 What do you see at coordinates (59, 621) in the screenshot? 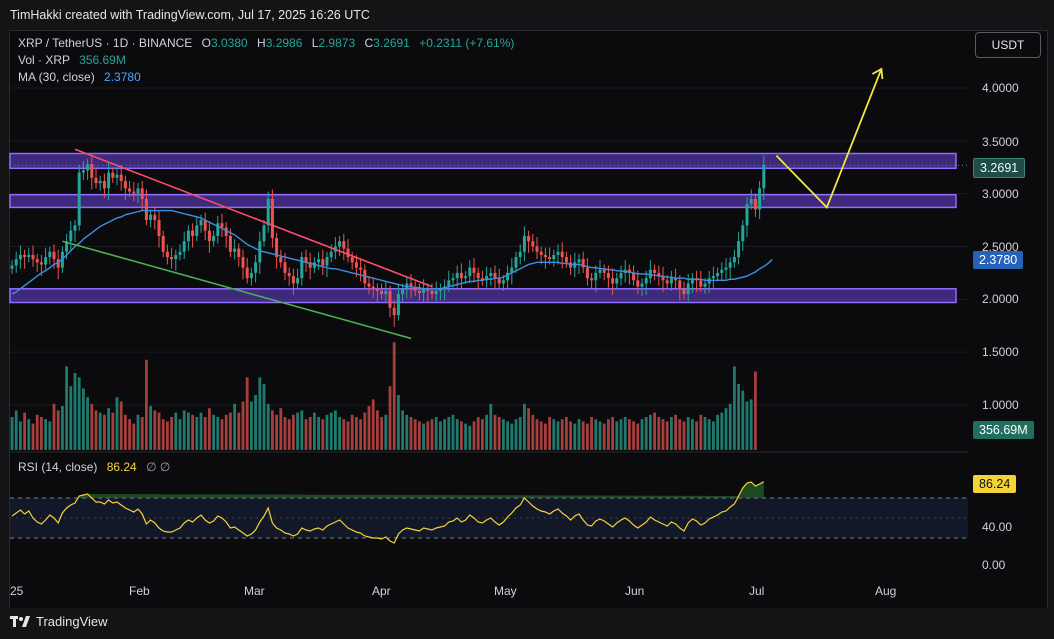
I see `tradingview-brand: TradingView` at bounding box center [59, 621].